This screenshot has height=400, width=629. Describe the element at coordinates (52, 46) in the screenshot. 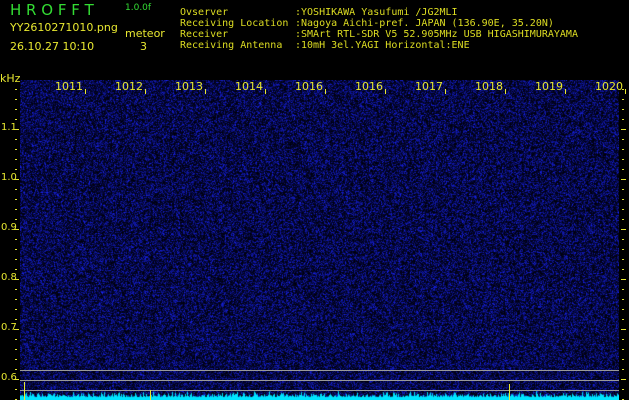

I see `file-datetime: 26.10.27 10:10` at that location.